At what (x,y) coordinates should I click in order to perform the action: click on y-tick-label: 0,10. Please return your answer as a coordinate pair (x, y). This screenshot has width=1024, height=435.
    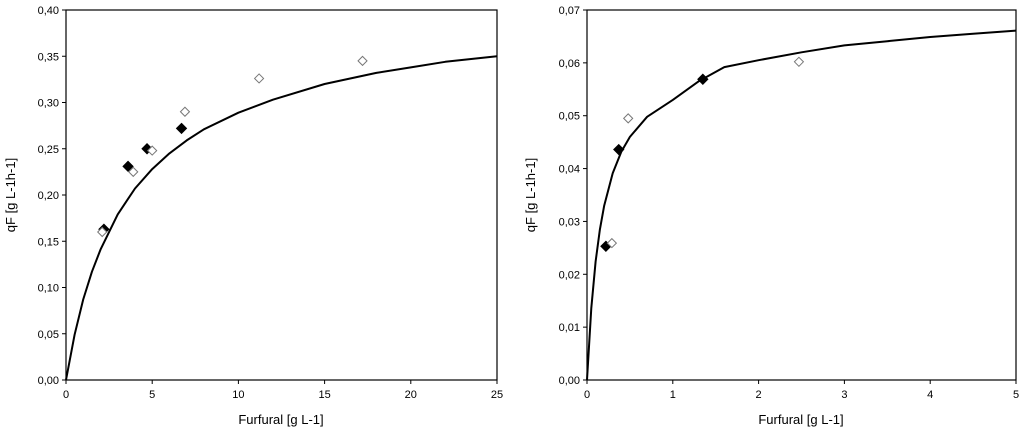
    Looking at the image, I should click on (48, 289).